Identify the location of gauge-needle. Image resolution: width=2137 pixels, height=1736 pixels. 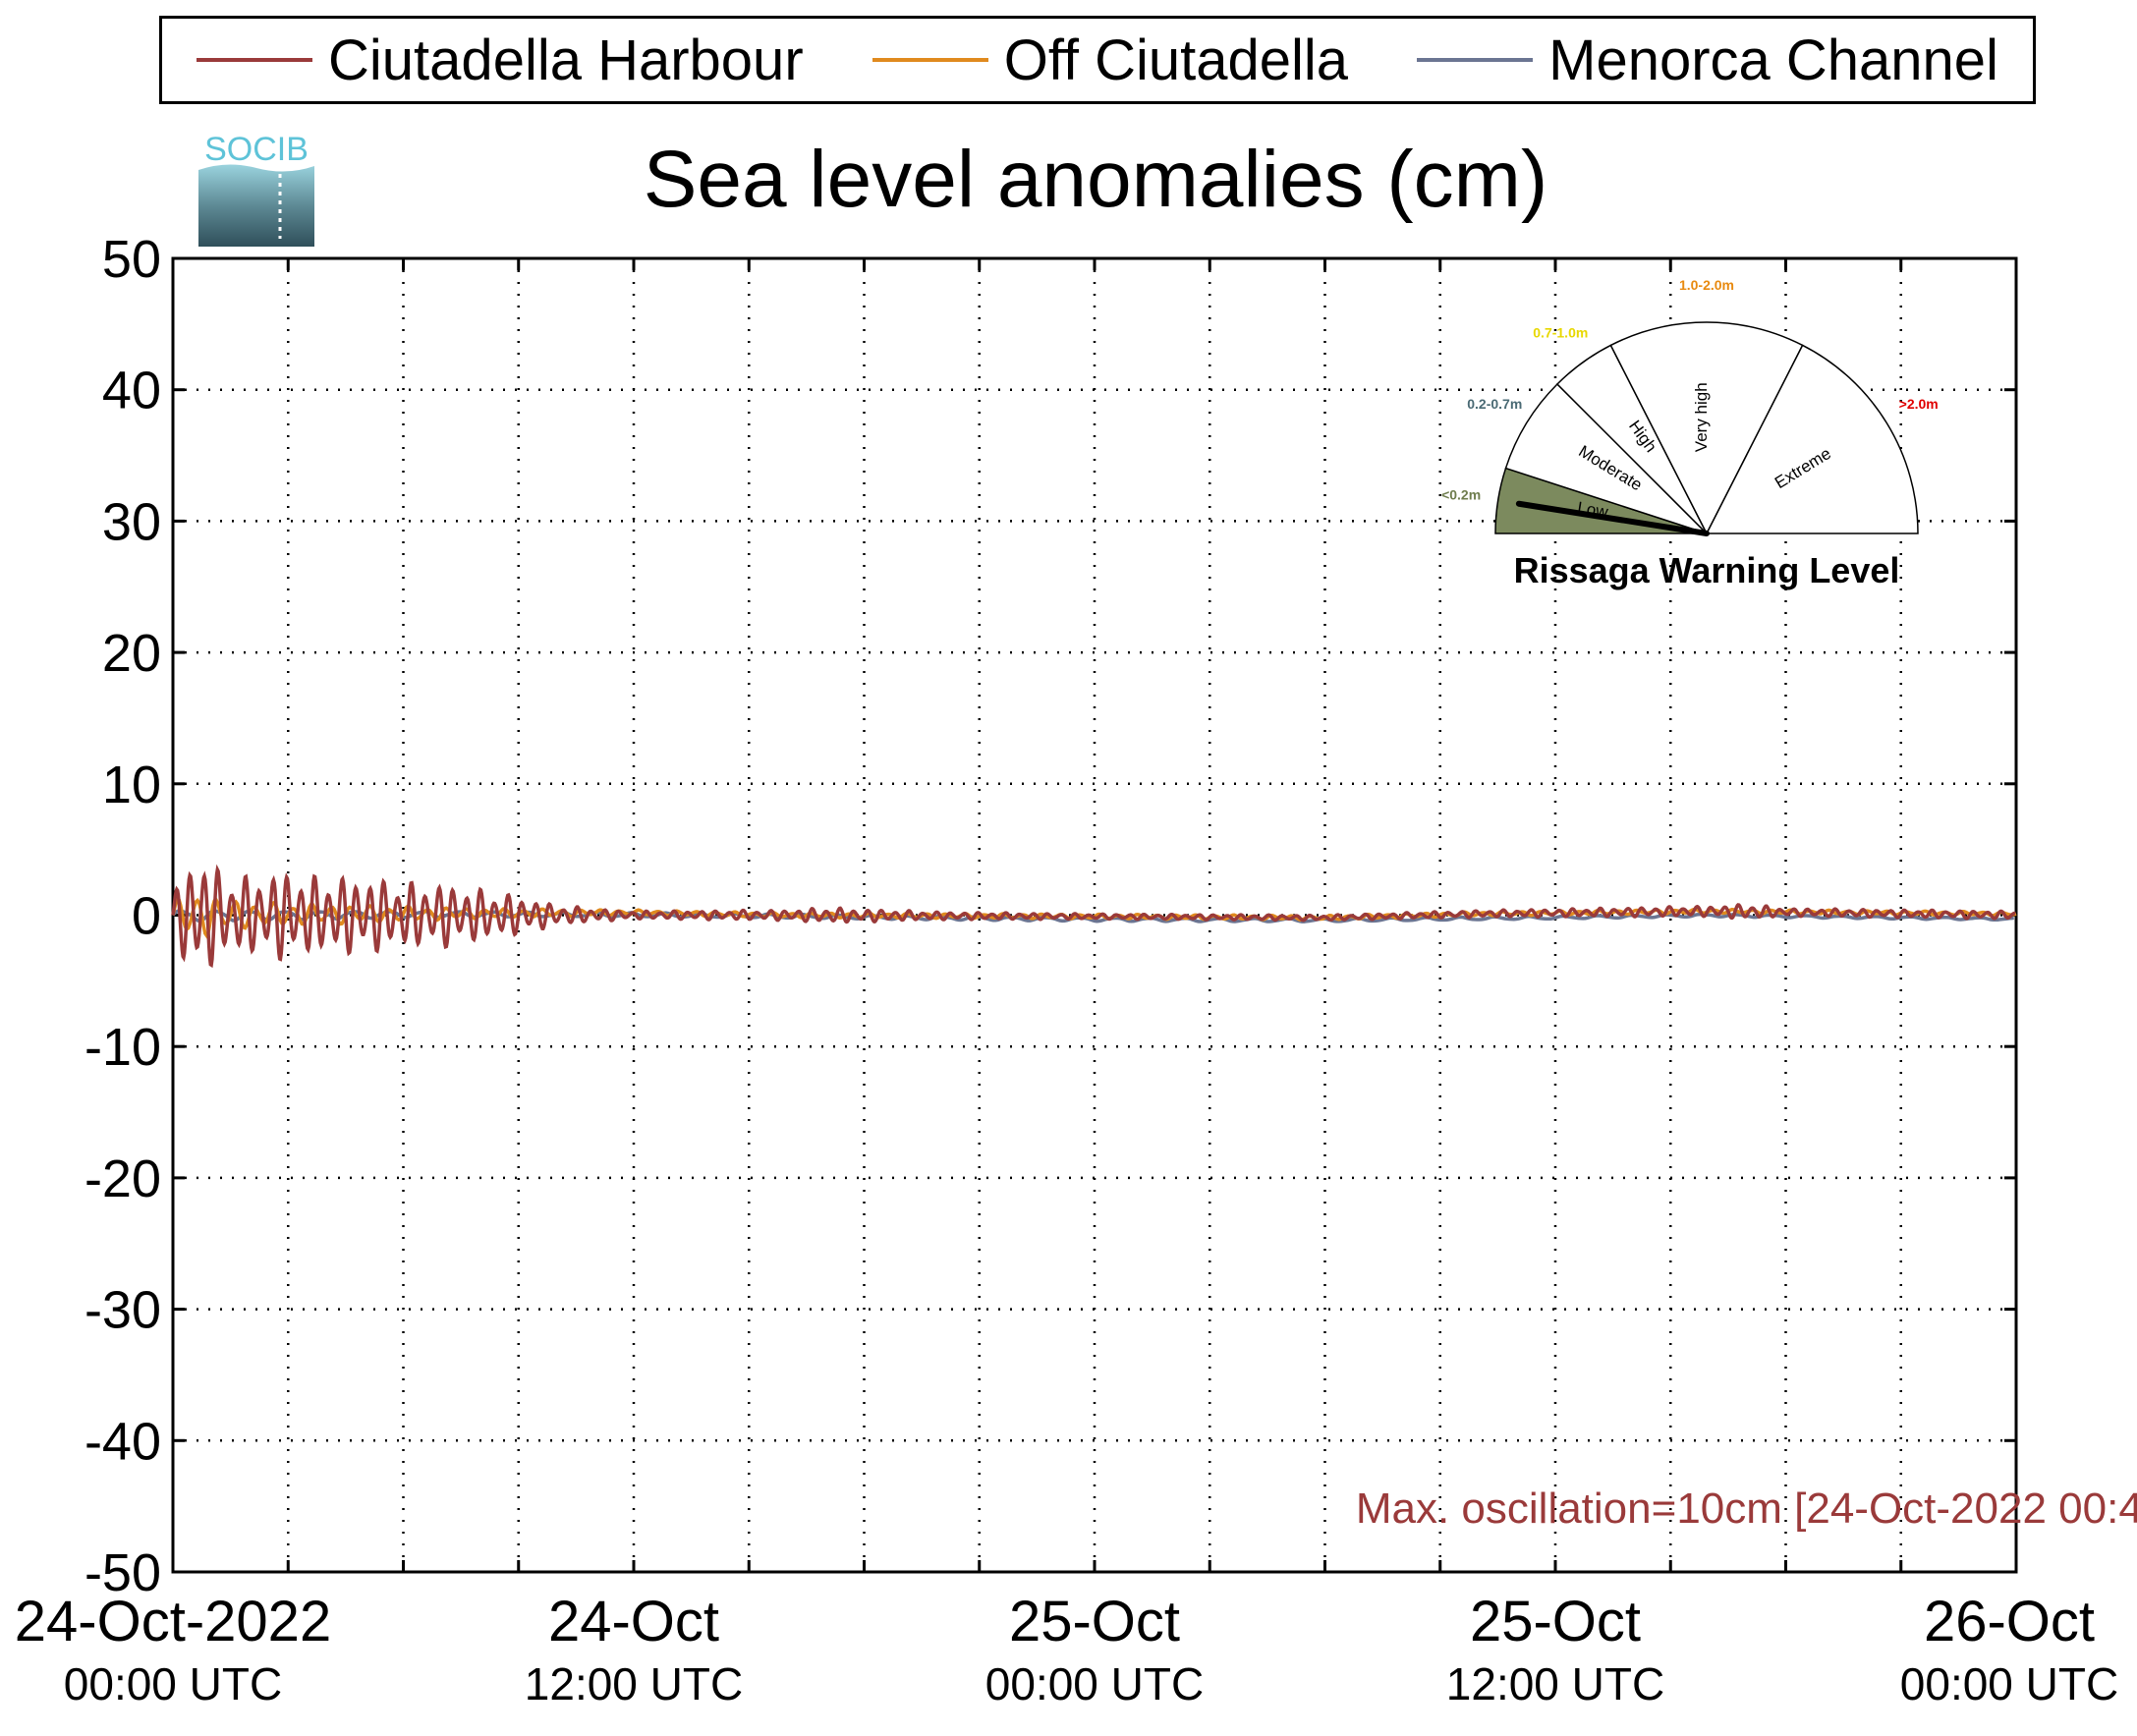
(1612, 518).